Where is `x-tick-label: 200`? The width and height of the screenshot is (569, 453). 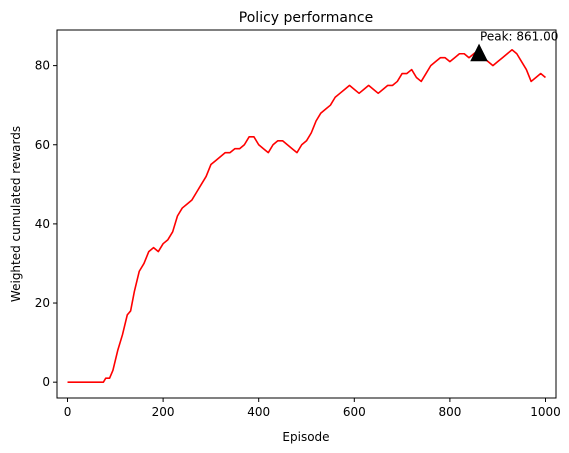
x-tick-label: 200 is located at coordinates (163, 412).